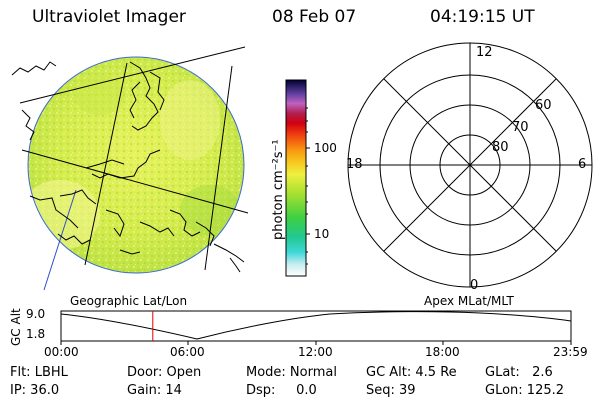 The image size is (600, 400). I want to click on glon-status: GLon: 125.2, so click(525, 390).